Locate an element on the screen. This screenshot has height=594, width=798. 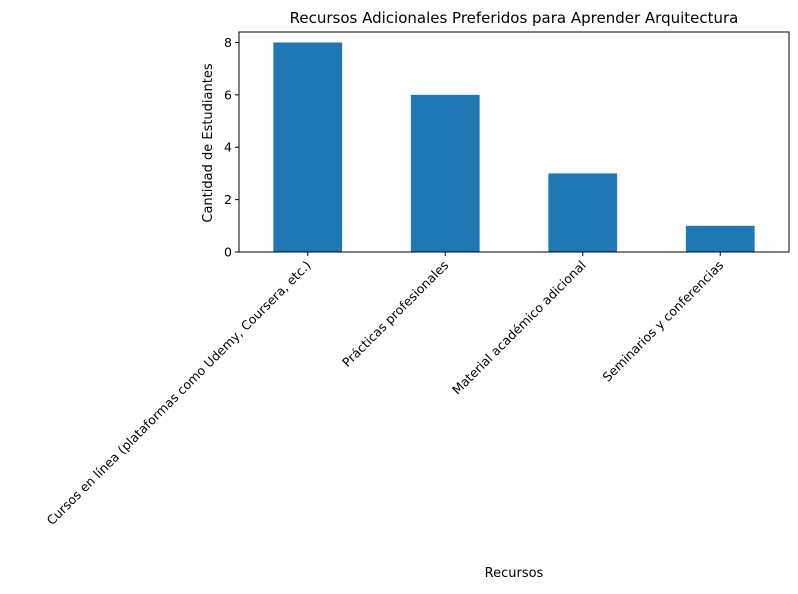
x-tick-label: Prácticas profesionales is located at coordinates (395, 314).